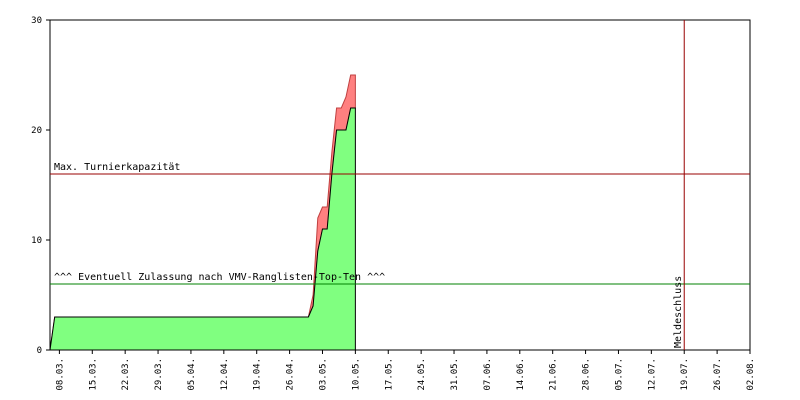 The width and height of the screenshot is (800, 400). What do you see at coordinates (36, 241) in the screenshot?
I see `y-tick-label: 10` at bounding box center [36, 241].